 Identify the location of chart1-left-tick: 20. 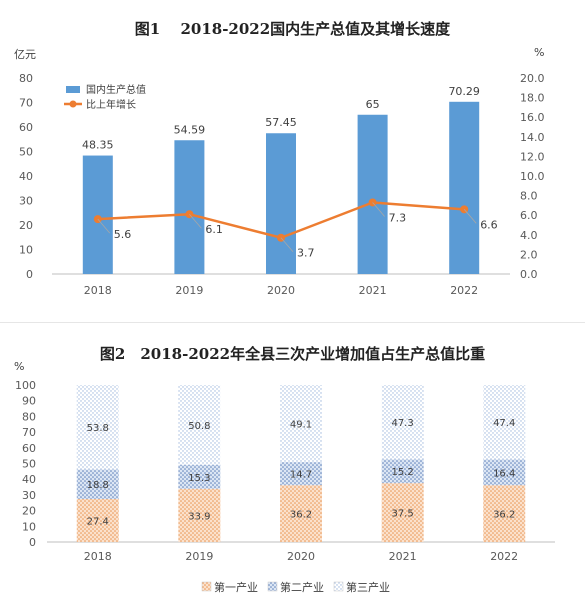
(26, 225).